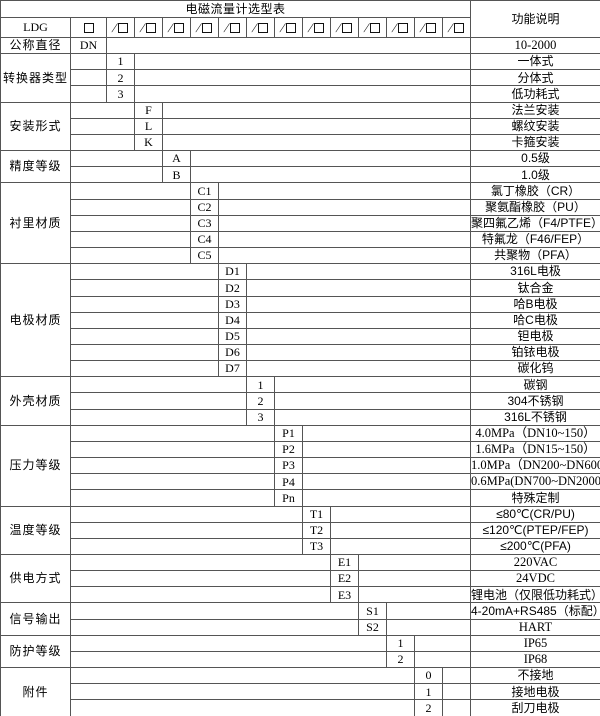 The width and height of the screenshot is (600, 716). What do you see at coordinates (288, 466) in the screenshot?
I see `code-cell: P3` at bounding box center [288, 466].